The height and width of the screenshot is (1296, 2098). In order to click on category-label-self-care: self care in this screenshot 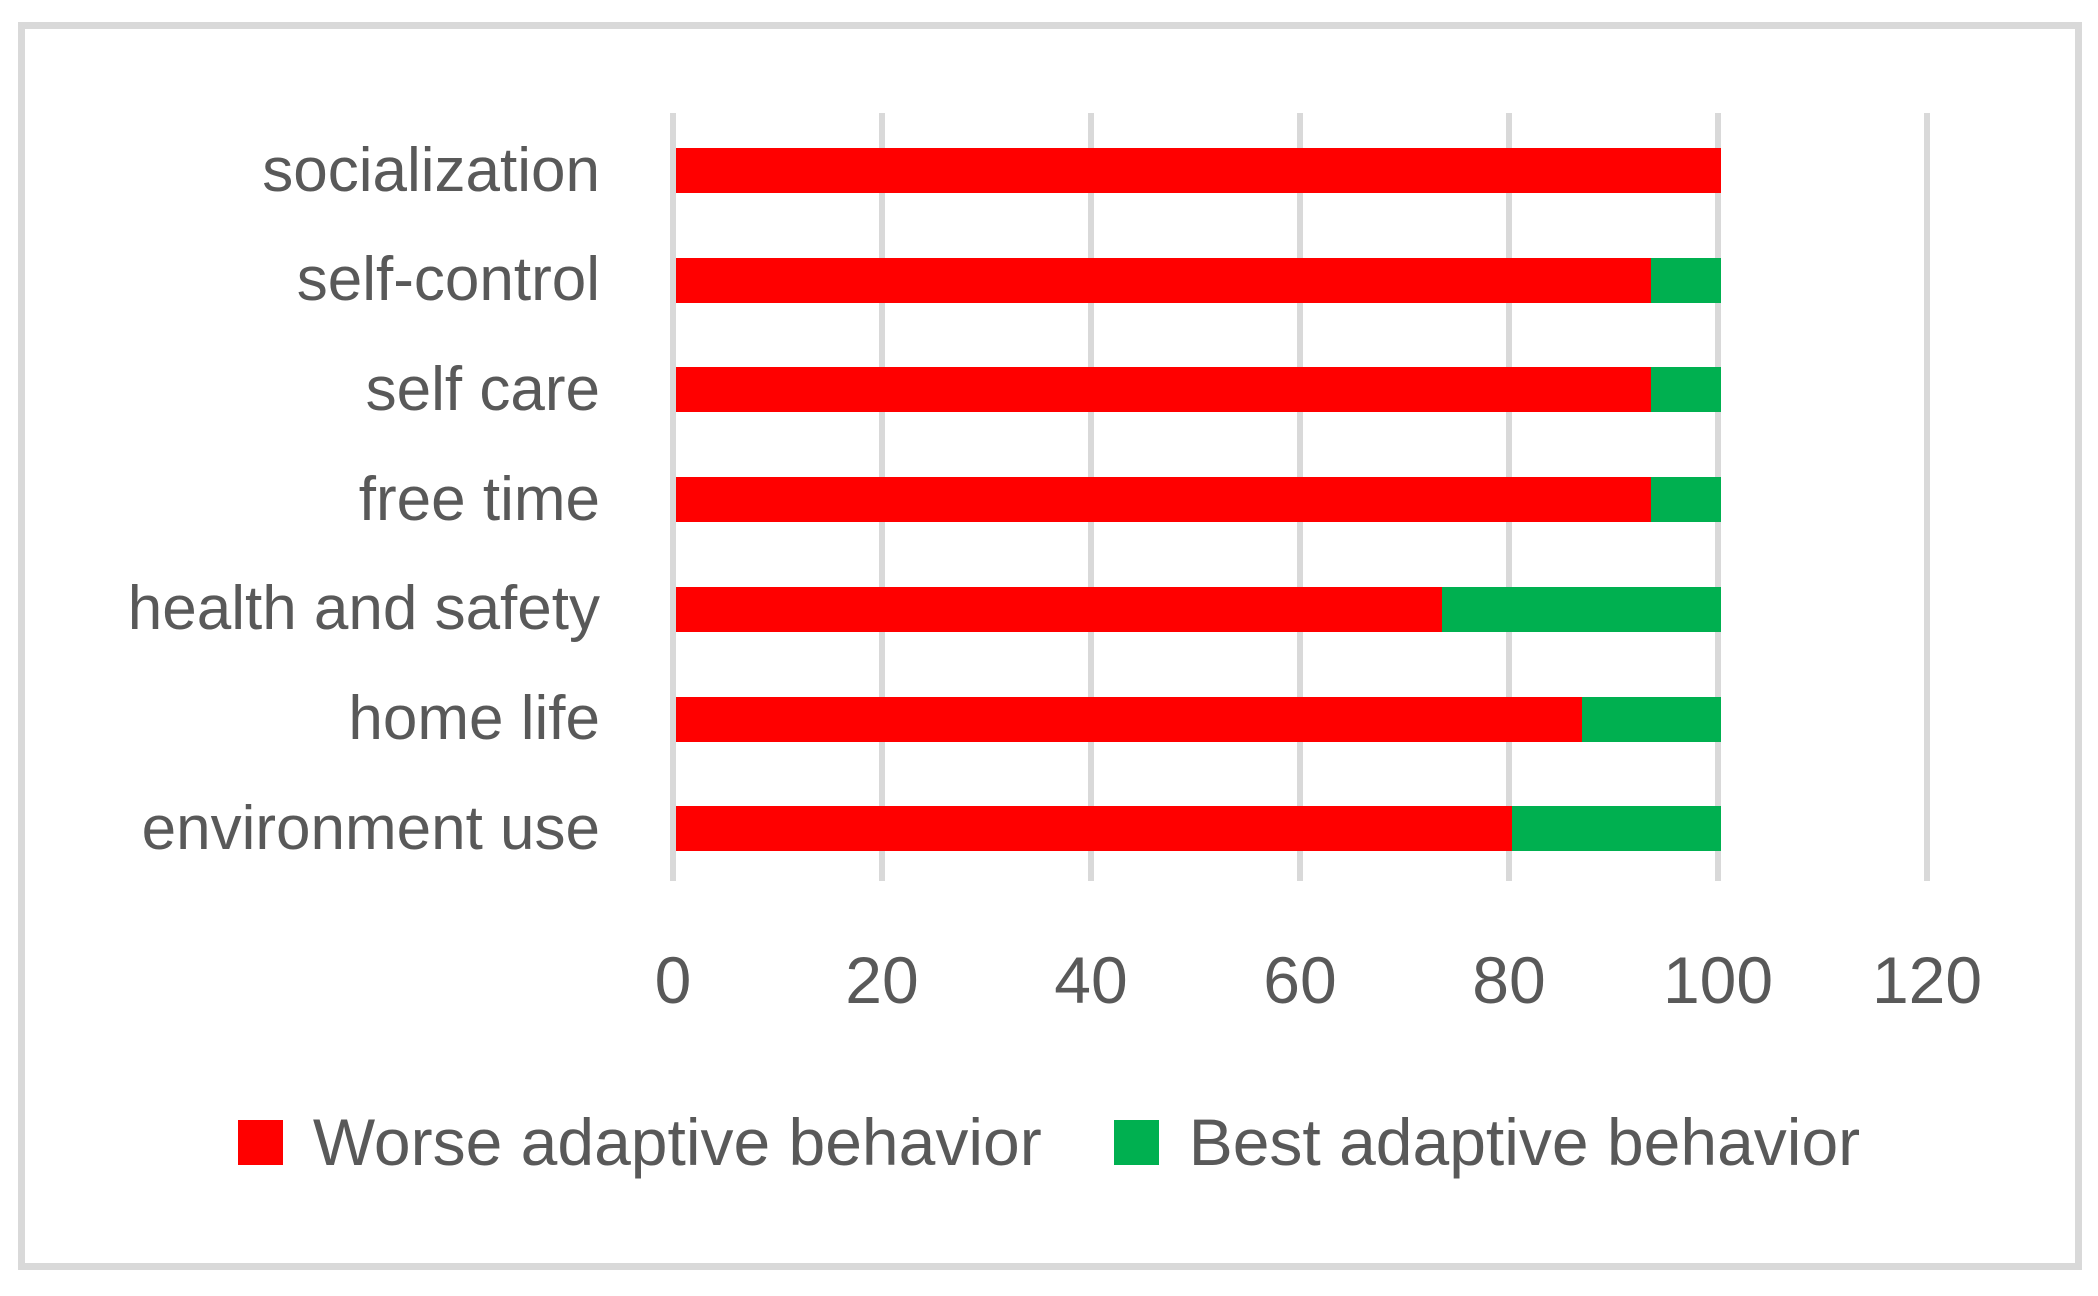, I will do `click(482, 389)`.